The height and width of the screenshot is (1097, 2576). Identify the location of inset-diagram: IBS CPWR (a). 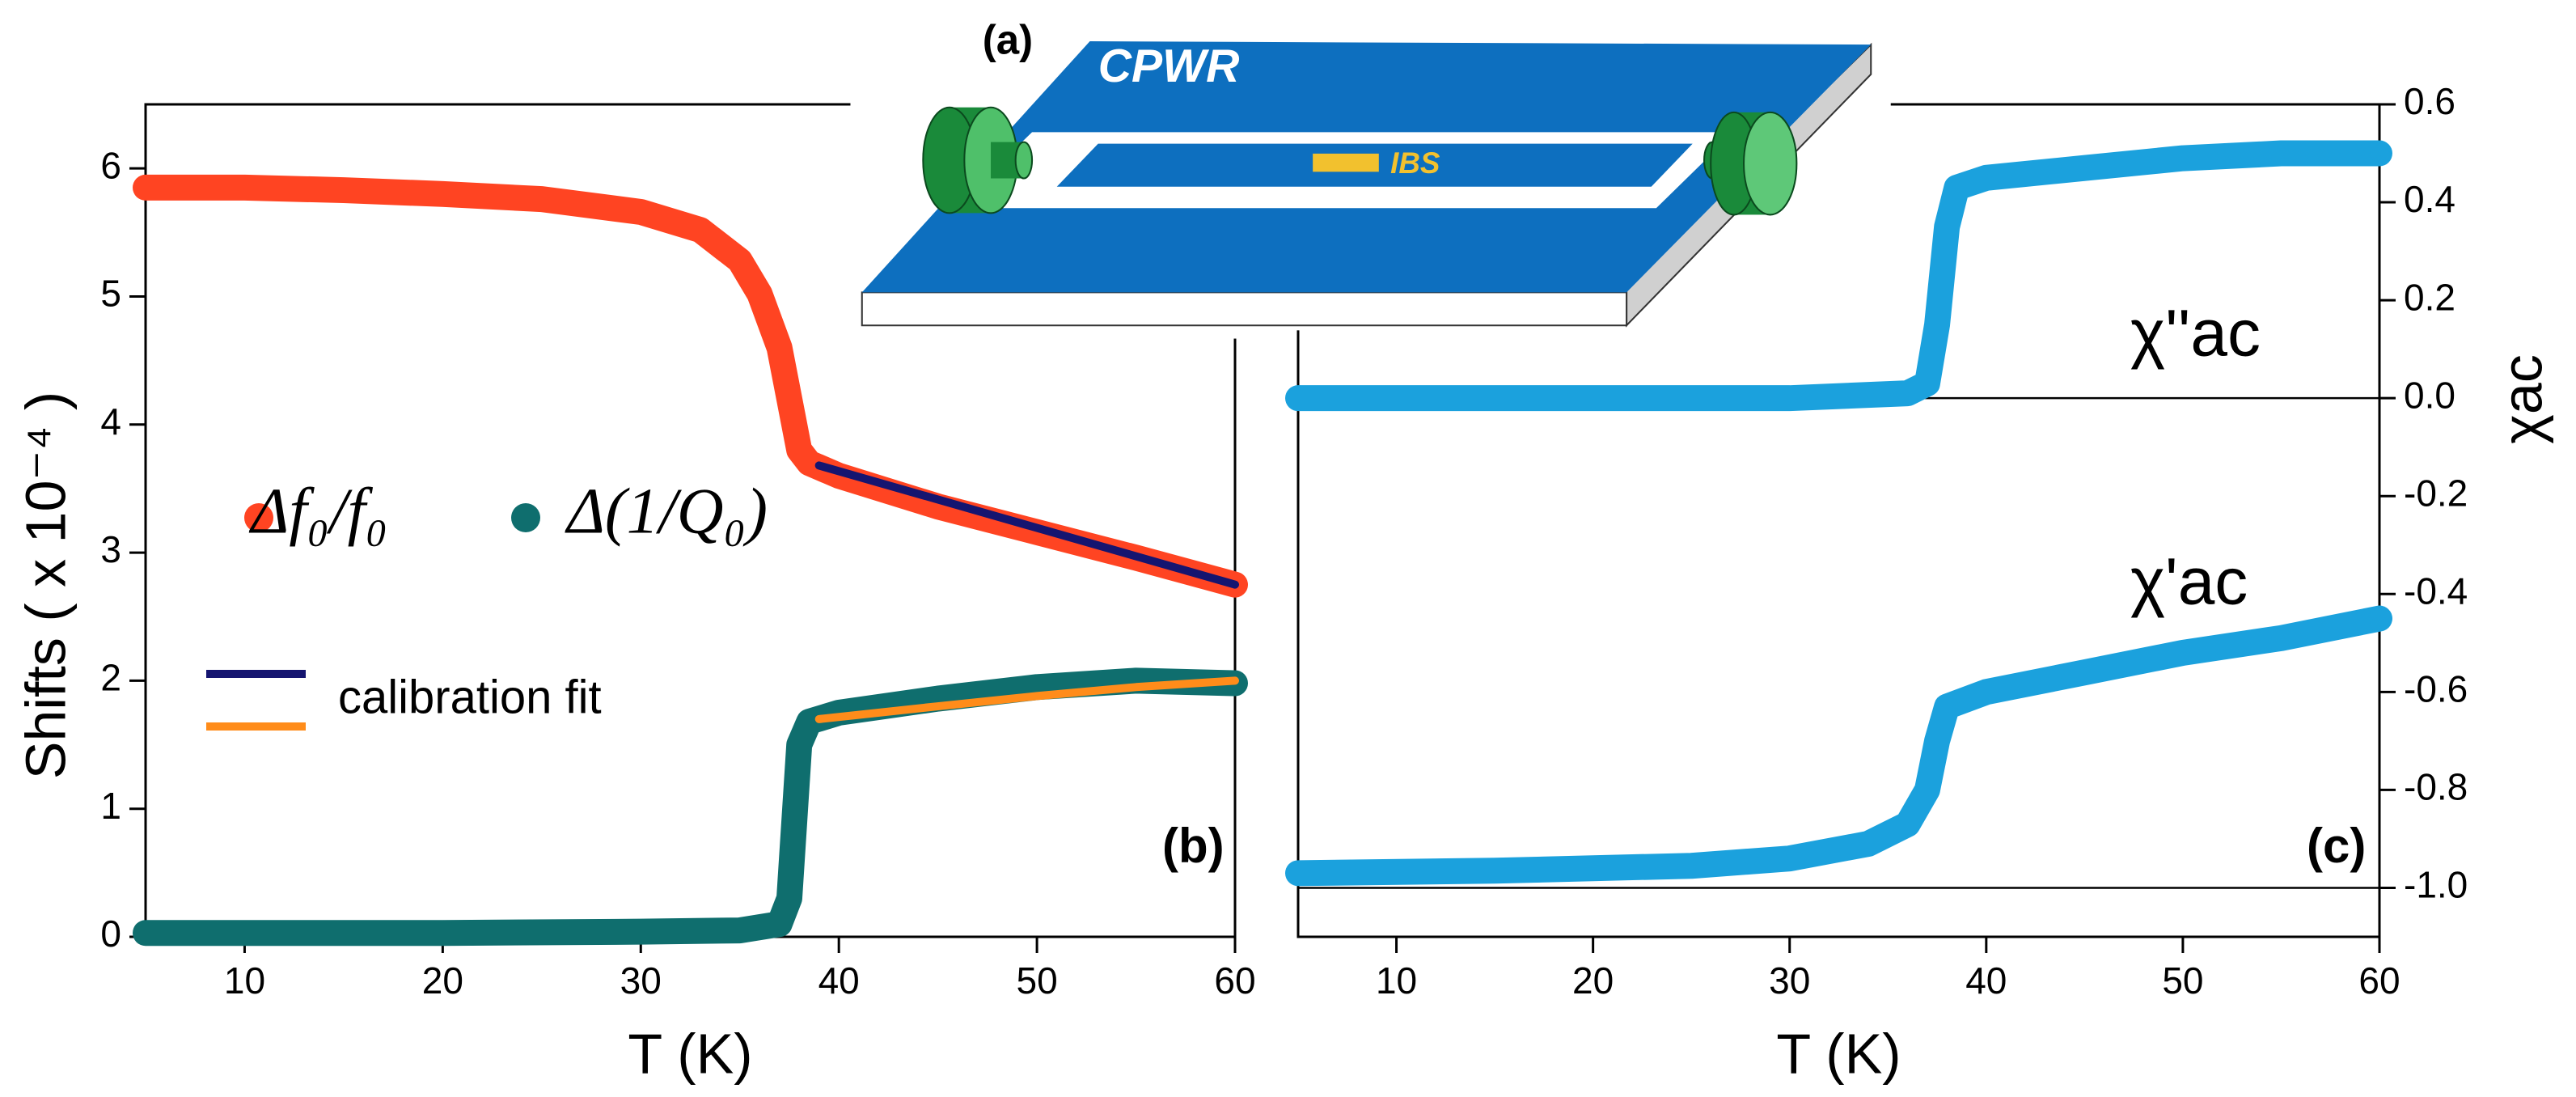
(1371, 170).